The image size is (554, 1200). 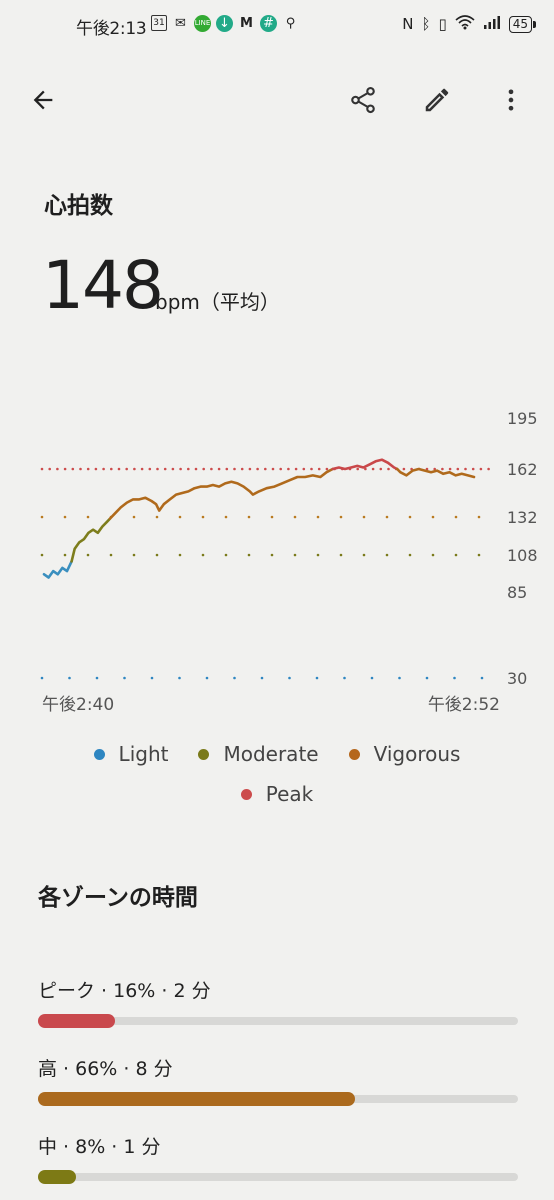 I want to click on legend-label-peak: Peak, so click(x=289, y=794).